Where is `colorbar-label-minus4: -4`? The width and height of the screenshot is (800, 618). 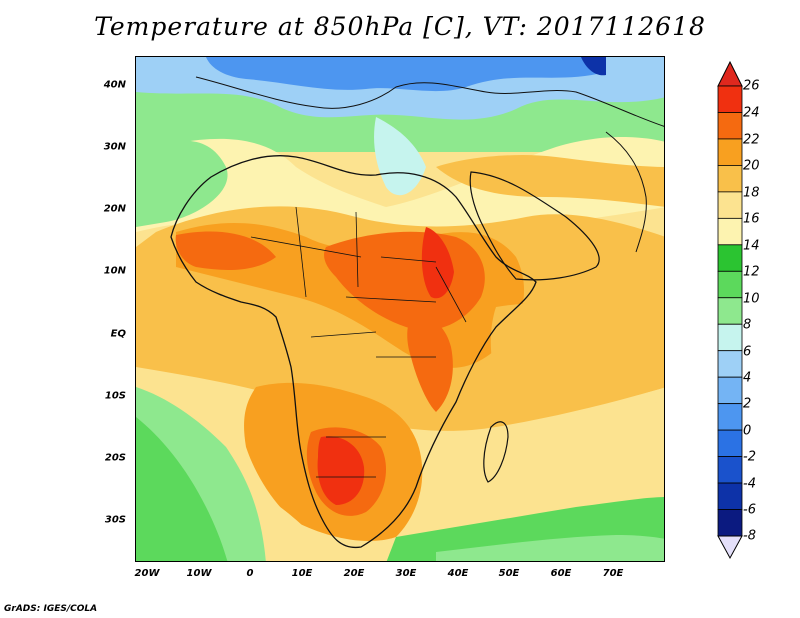 colorbar-label-minus4: -4 is located at coordinates (749, 484).